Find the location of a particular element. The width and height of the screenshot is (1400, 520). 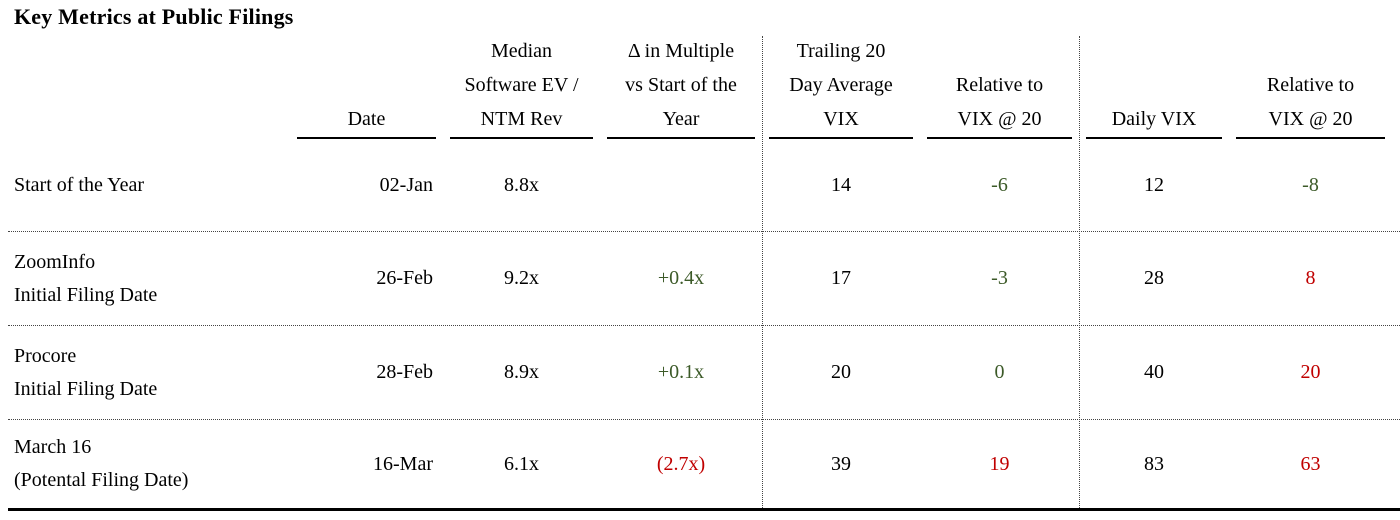

cell-delta-multiple: +0.4x is located at coordinates (681, 278).